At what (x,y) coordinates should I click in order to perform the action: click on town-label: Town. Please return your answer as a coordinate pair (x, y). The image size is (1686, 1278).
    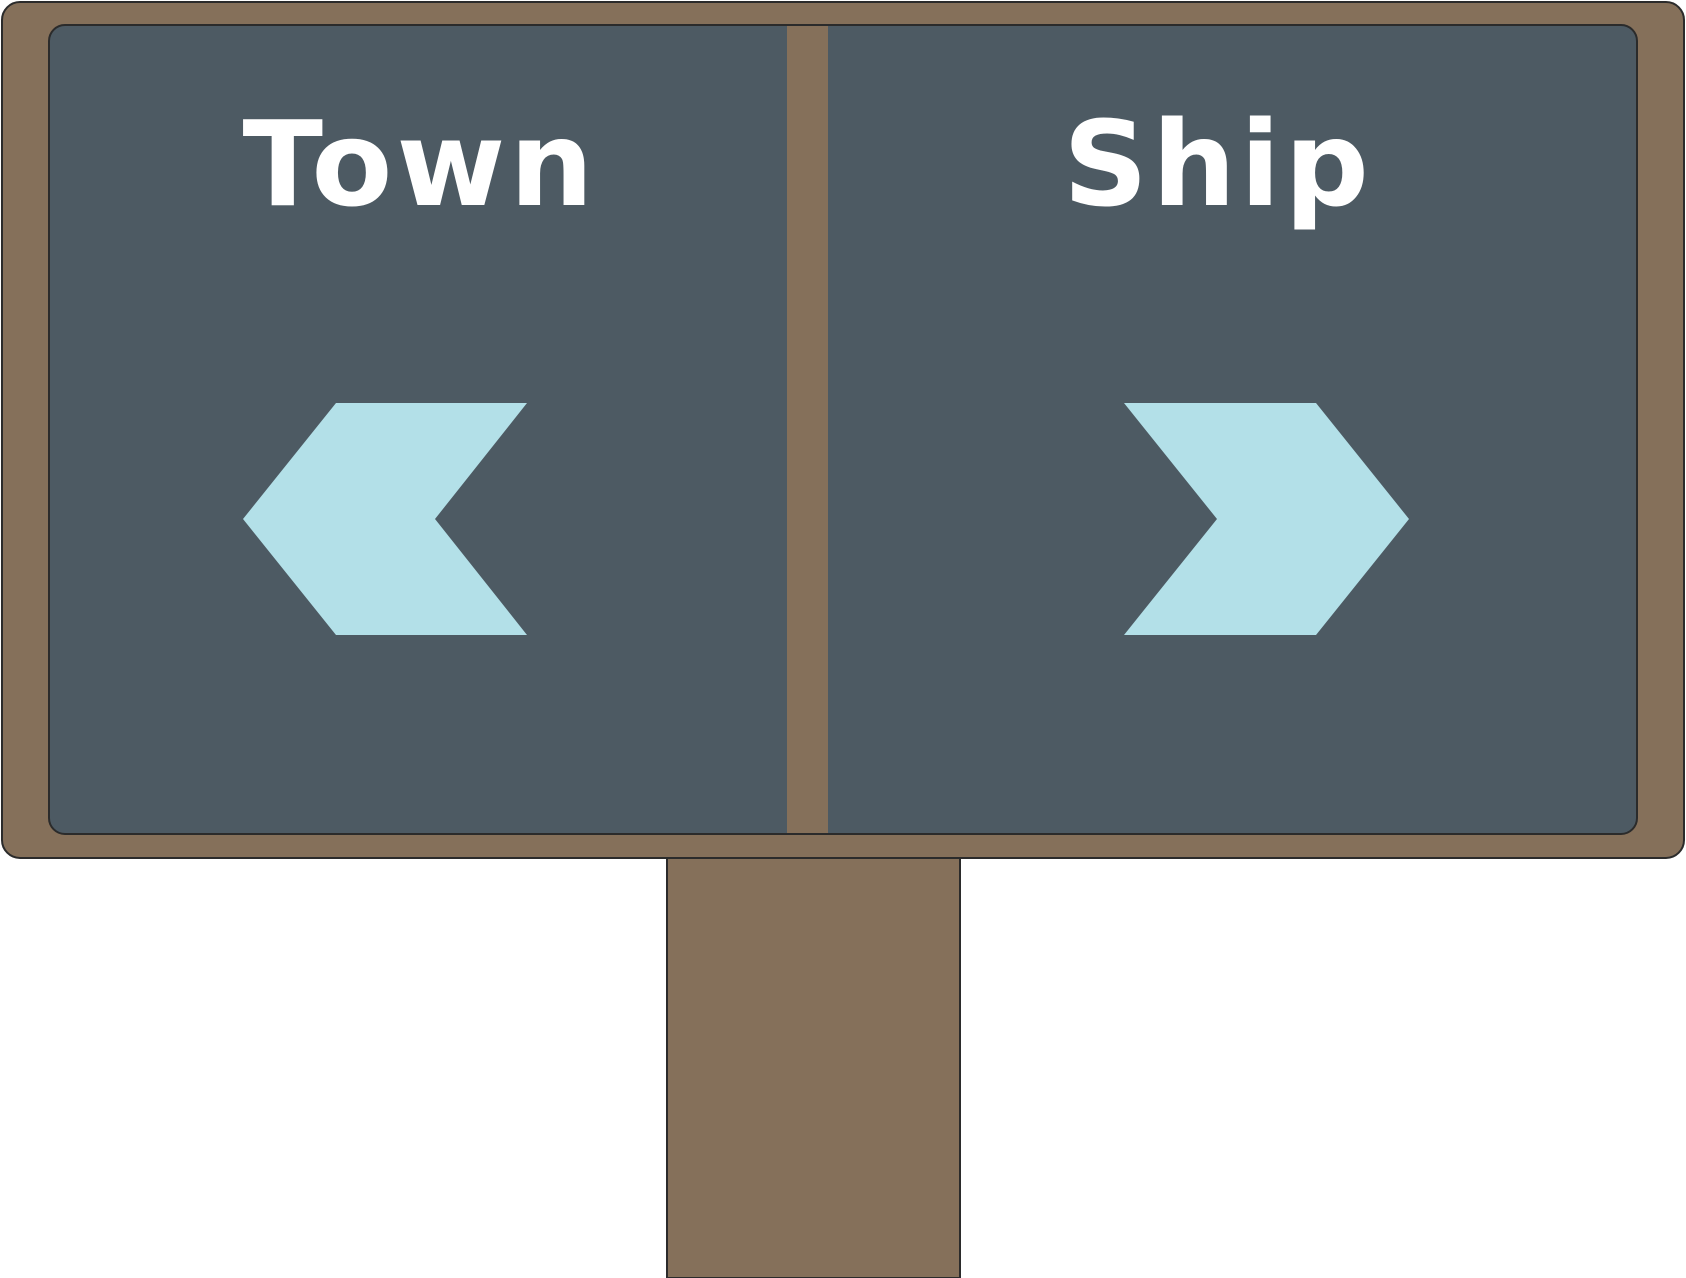
    Looking at the image, I should click on (420, 164).